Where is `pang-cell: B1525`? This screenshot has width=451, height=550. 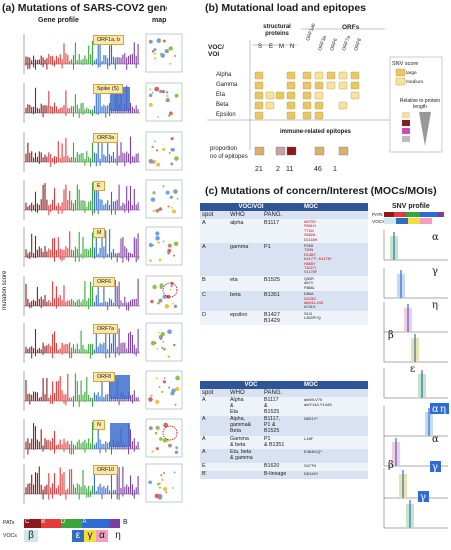
pang-cell: B1525 is located at coordinates (282, 283).